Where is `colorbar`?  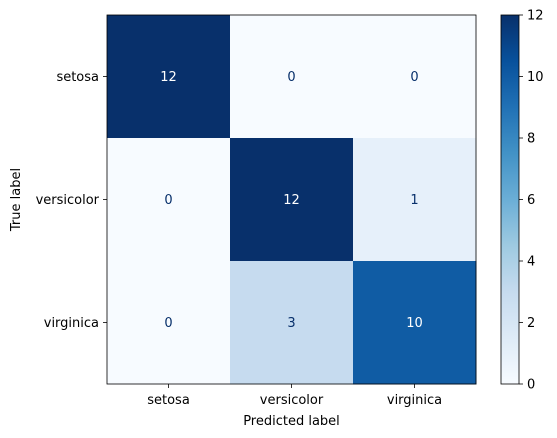
colorbar is located at coordinates (510, 199).